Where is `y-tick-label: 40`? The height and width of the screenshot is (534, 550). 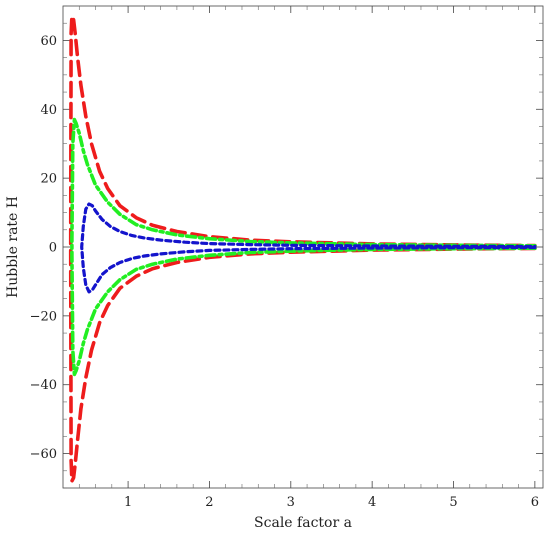
y-tick-label: 40 is located at coordinates (48, 110).